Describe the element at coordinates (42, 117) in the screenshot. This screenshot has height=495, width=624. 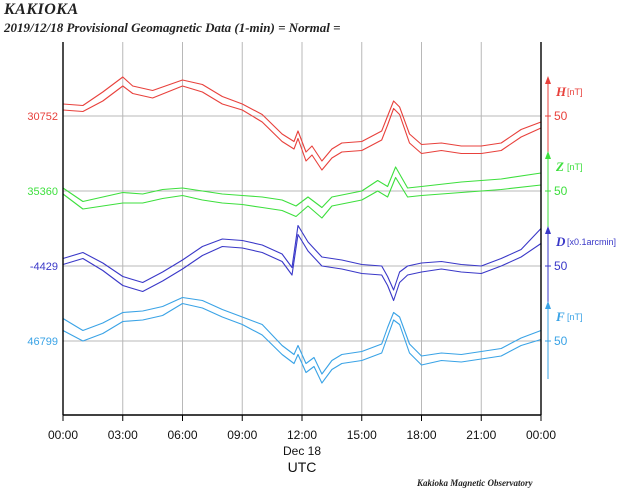
I see `baseline-label-h: 30752` at that location.